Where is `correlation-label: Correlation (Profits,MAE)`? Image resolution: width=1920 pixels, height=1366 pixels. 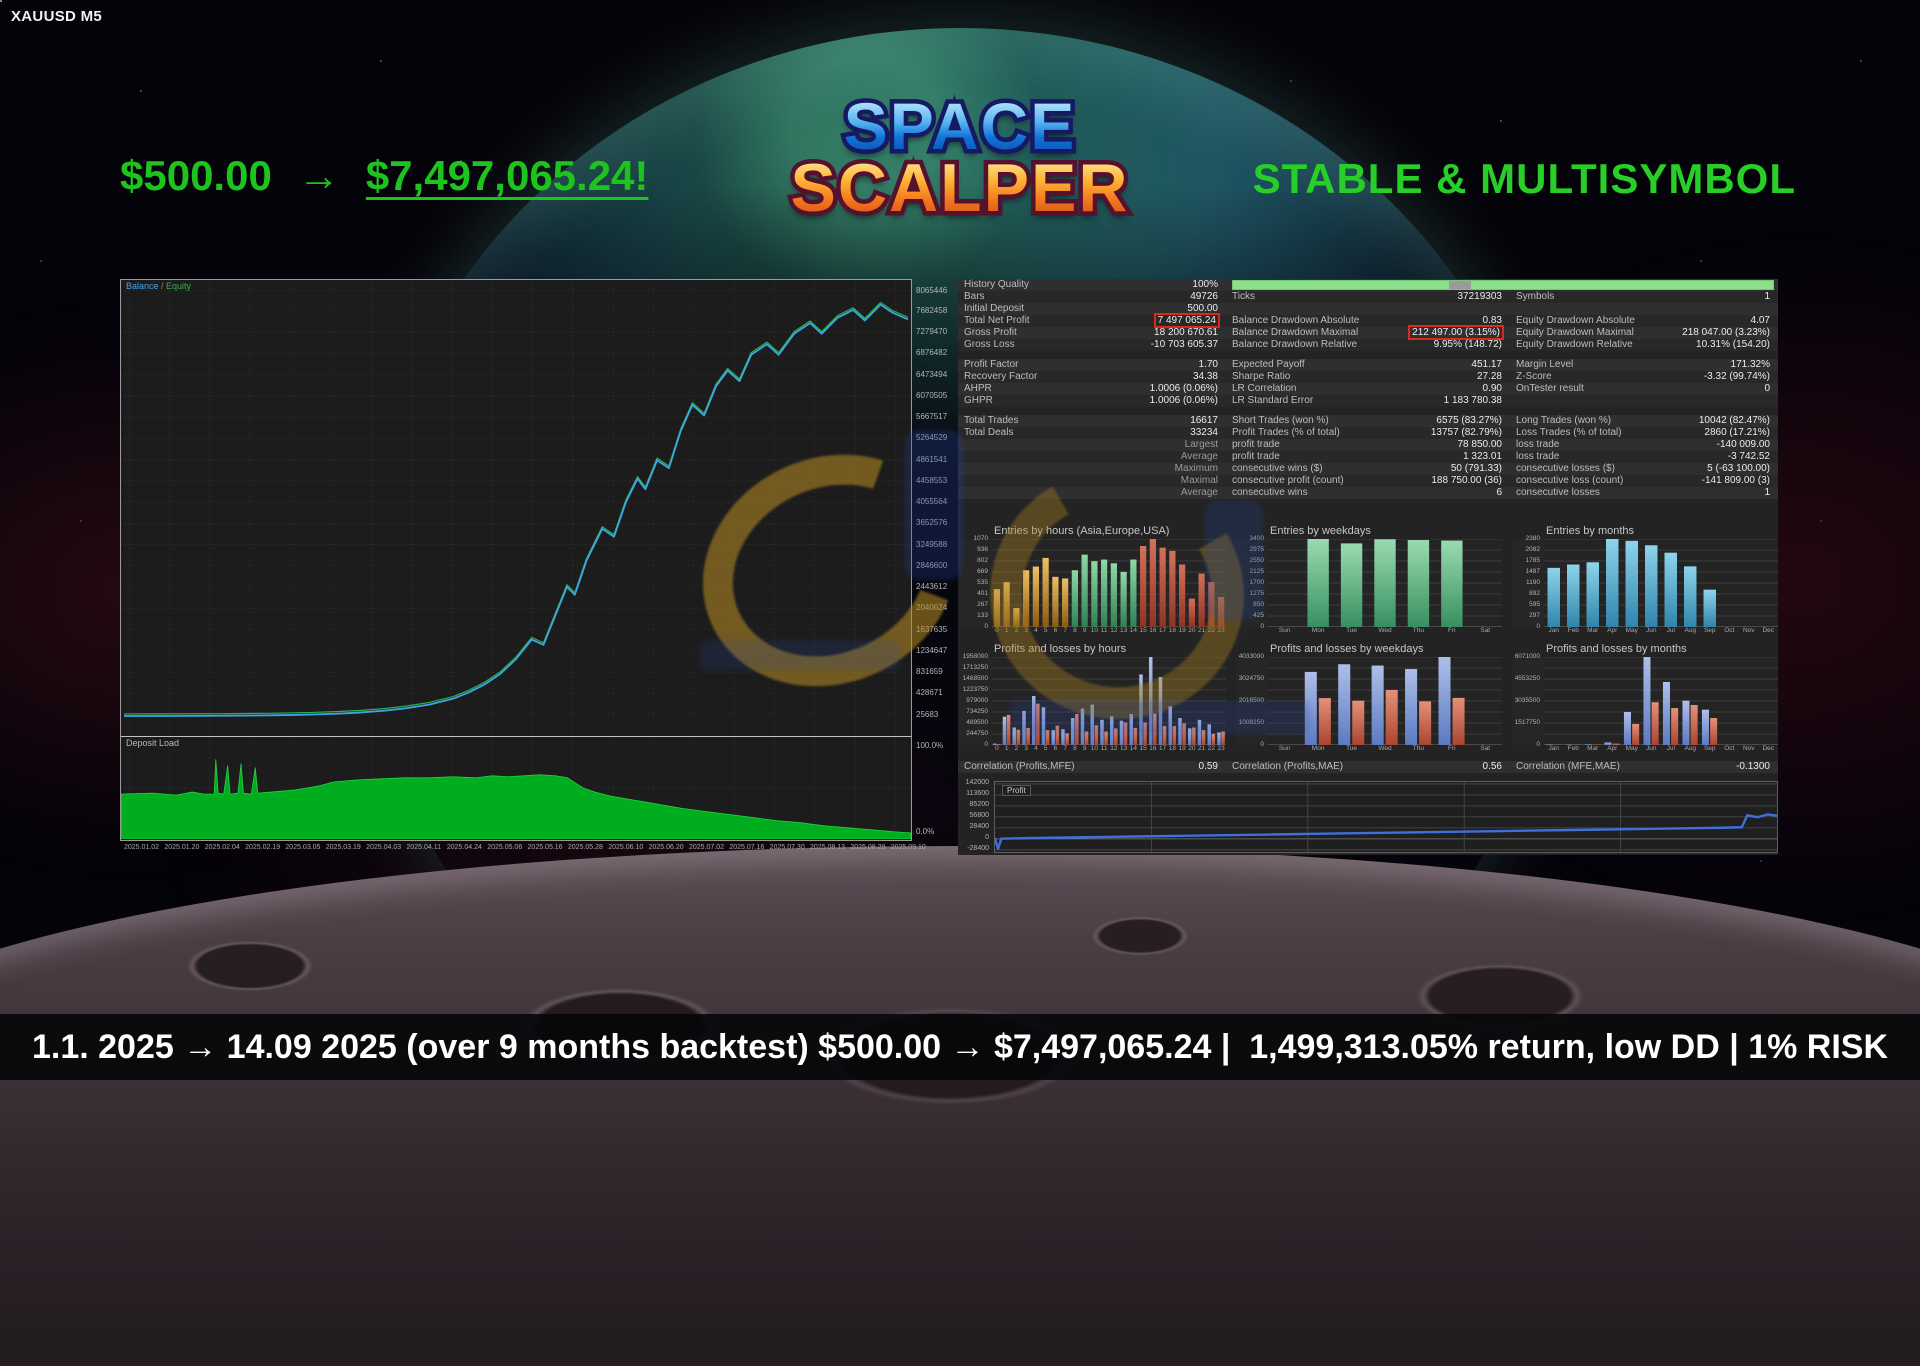
correlation-label: Correlation (Profits,MAE) is located at coordinates (1315, 767).